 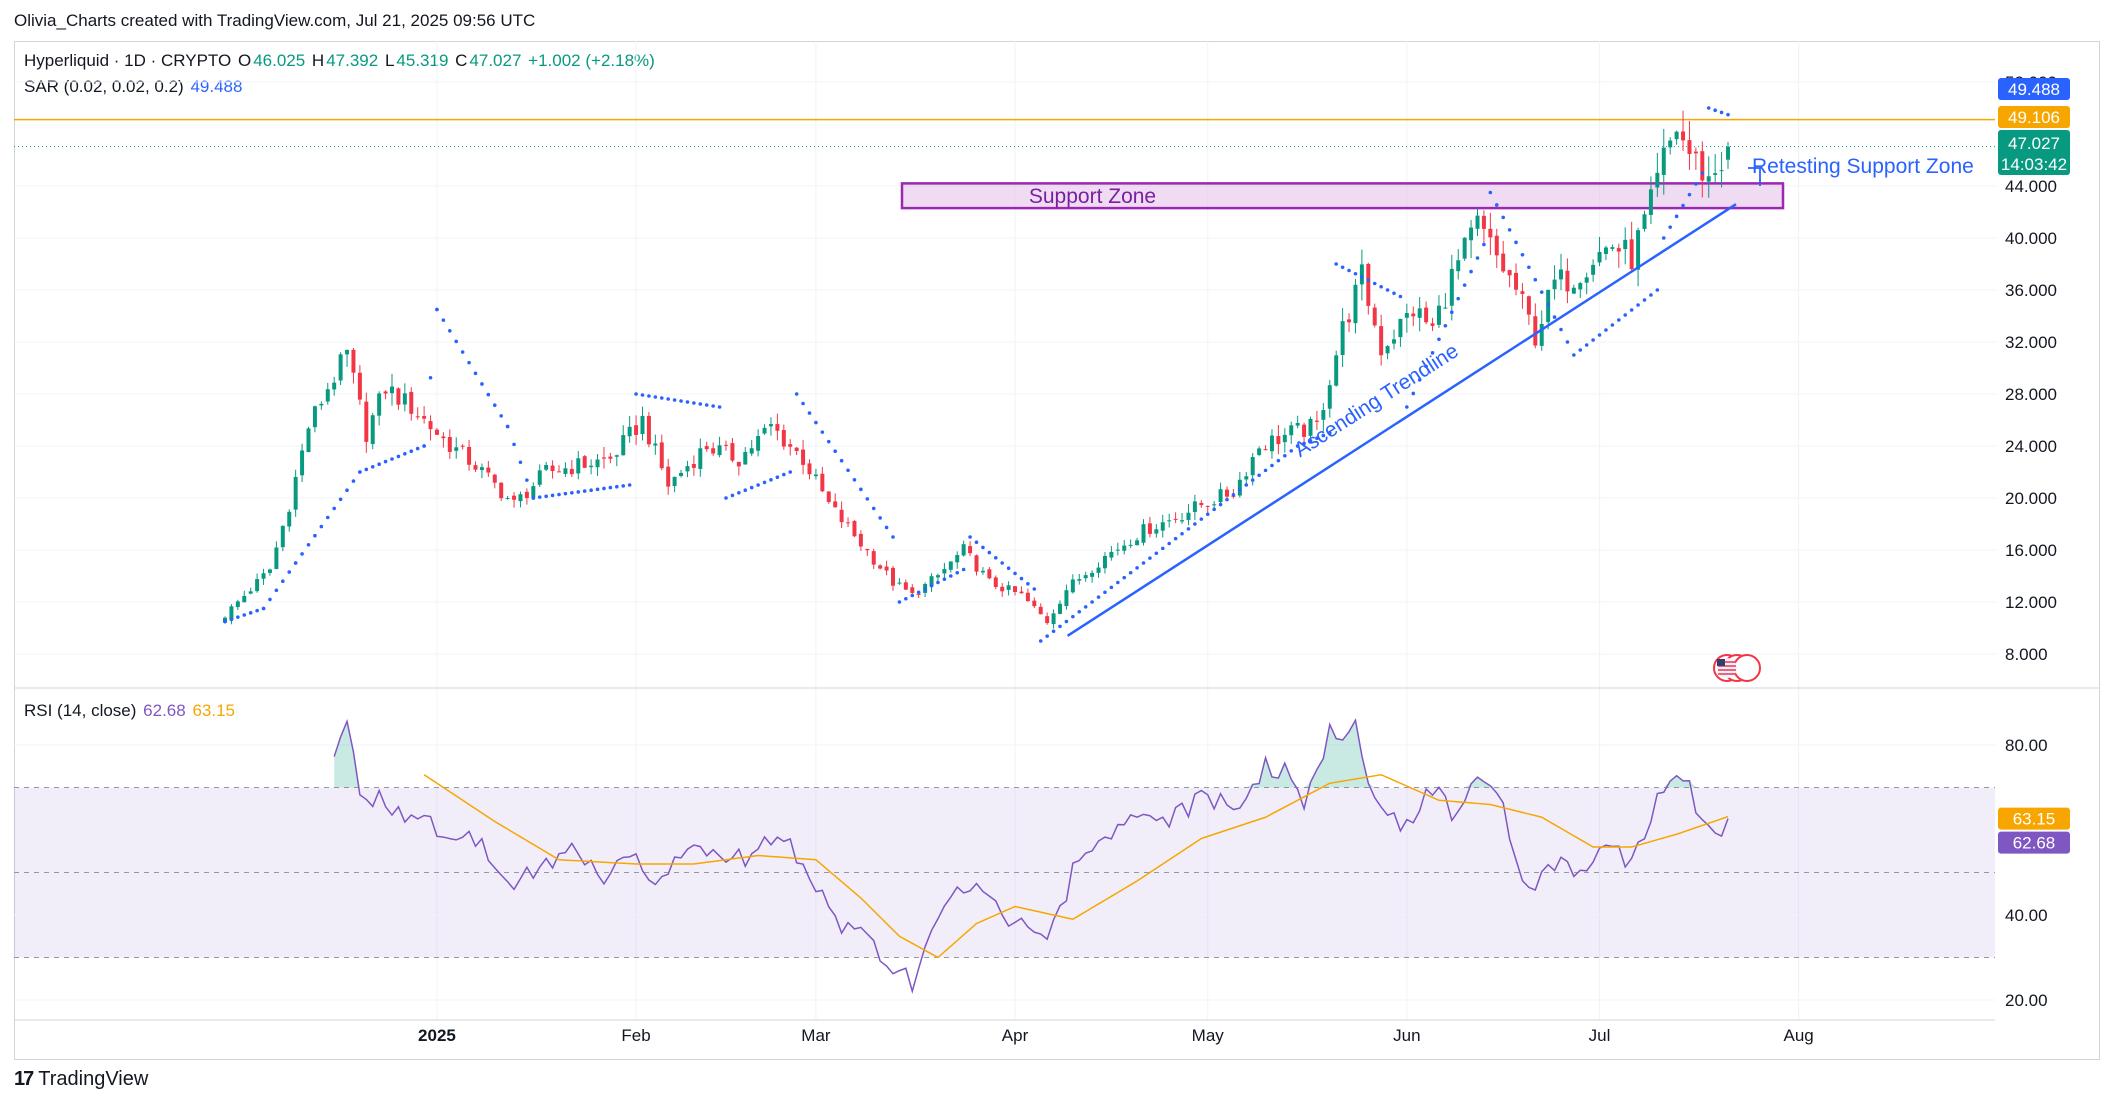 What do you see at coordinates (2026, 654) in the screenshot?
I see `price-tick-label: 8.000` at bounding box center [2026, 654].